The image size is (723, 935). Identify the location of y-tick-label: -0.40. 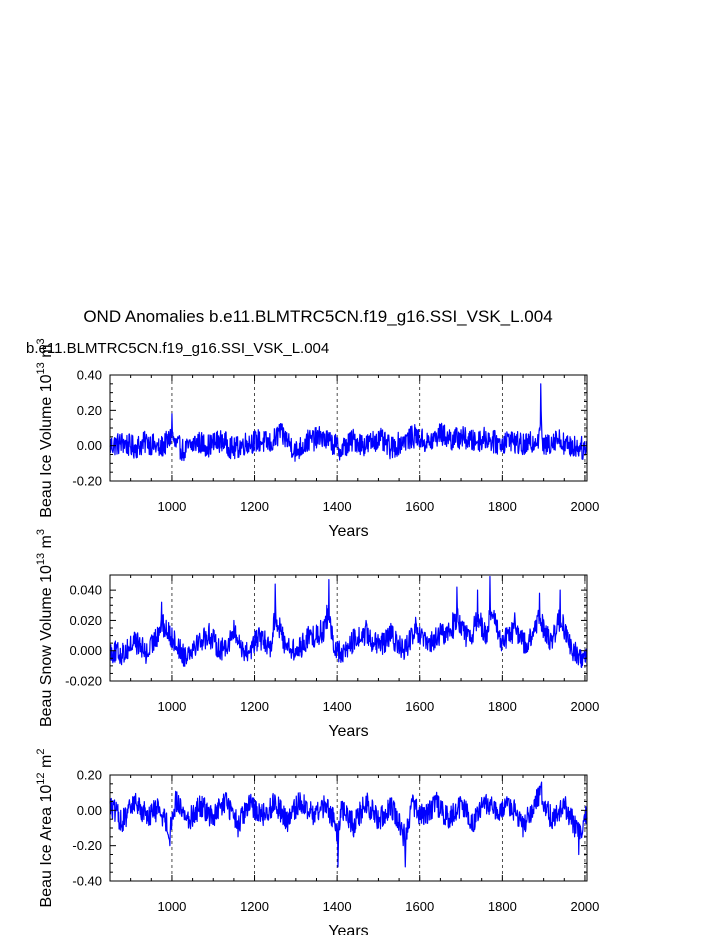
(87, 881).